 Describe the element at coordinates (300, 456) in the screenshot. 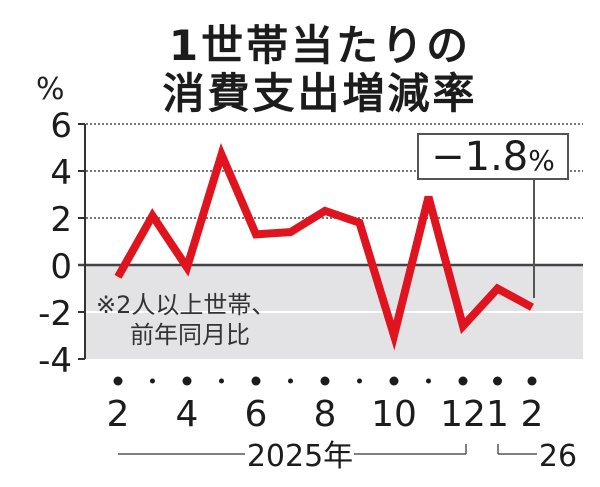

I see `year-label-2025: 2025年` at that location.